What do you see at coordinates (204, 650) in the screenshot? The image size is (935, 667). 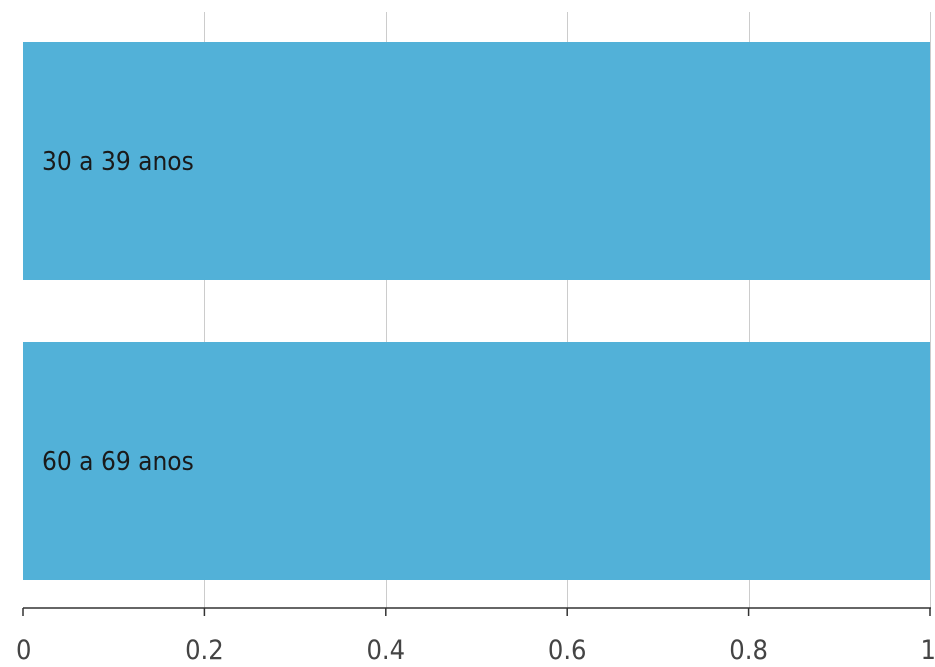 I see `x-tick-label-0-2: 0.2` at bounding box center [204, 650].